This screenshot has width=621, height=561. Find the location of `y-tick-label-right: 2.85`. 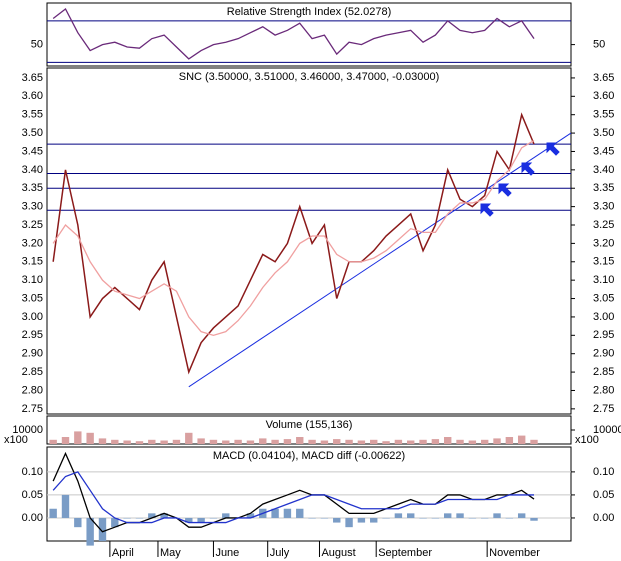

y-tick-label-right: 2.85 is located at coordinates (603, 372).